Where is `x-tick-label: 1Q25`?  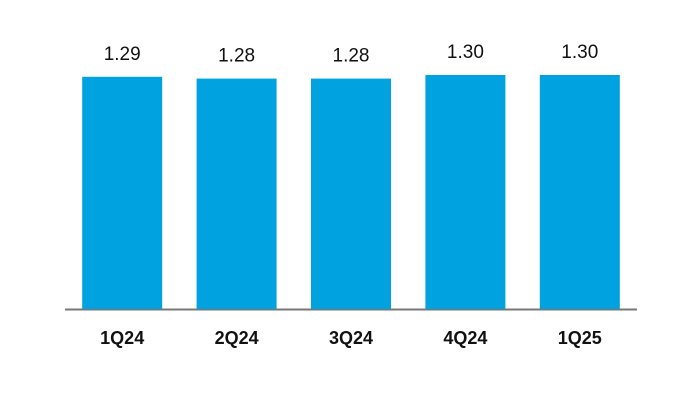
x-tick-label: 1Q25 is located at coordinates (580, 338).